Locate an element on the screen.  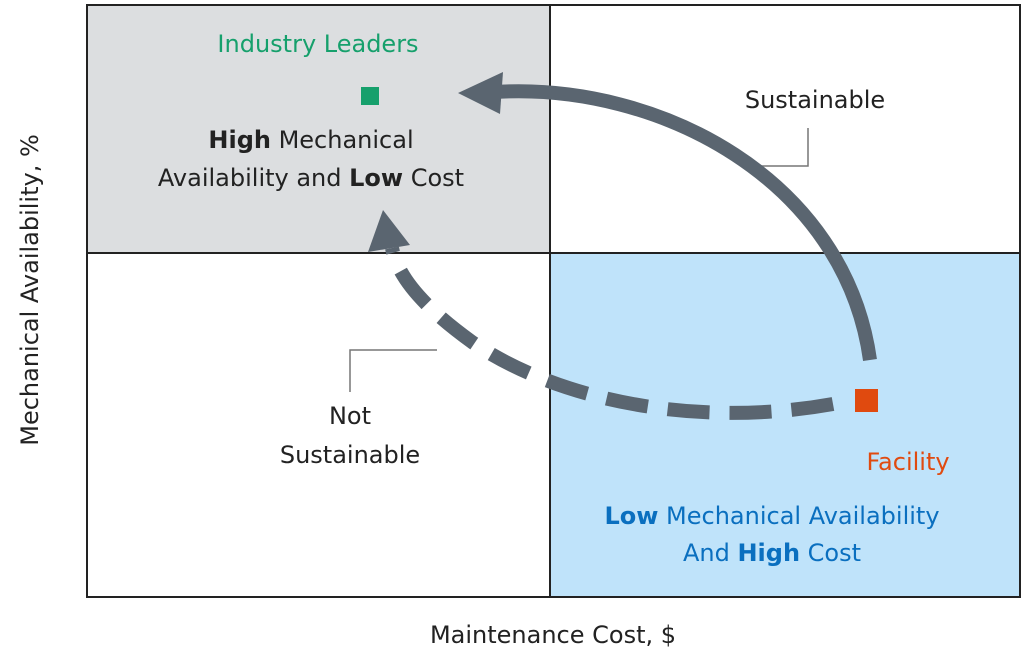
facility-marker is located at coordinates (866, 400).